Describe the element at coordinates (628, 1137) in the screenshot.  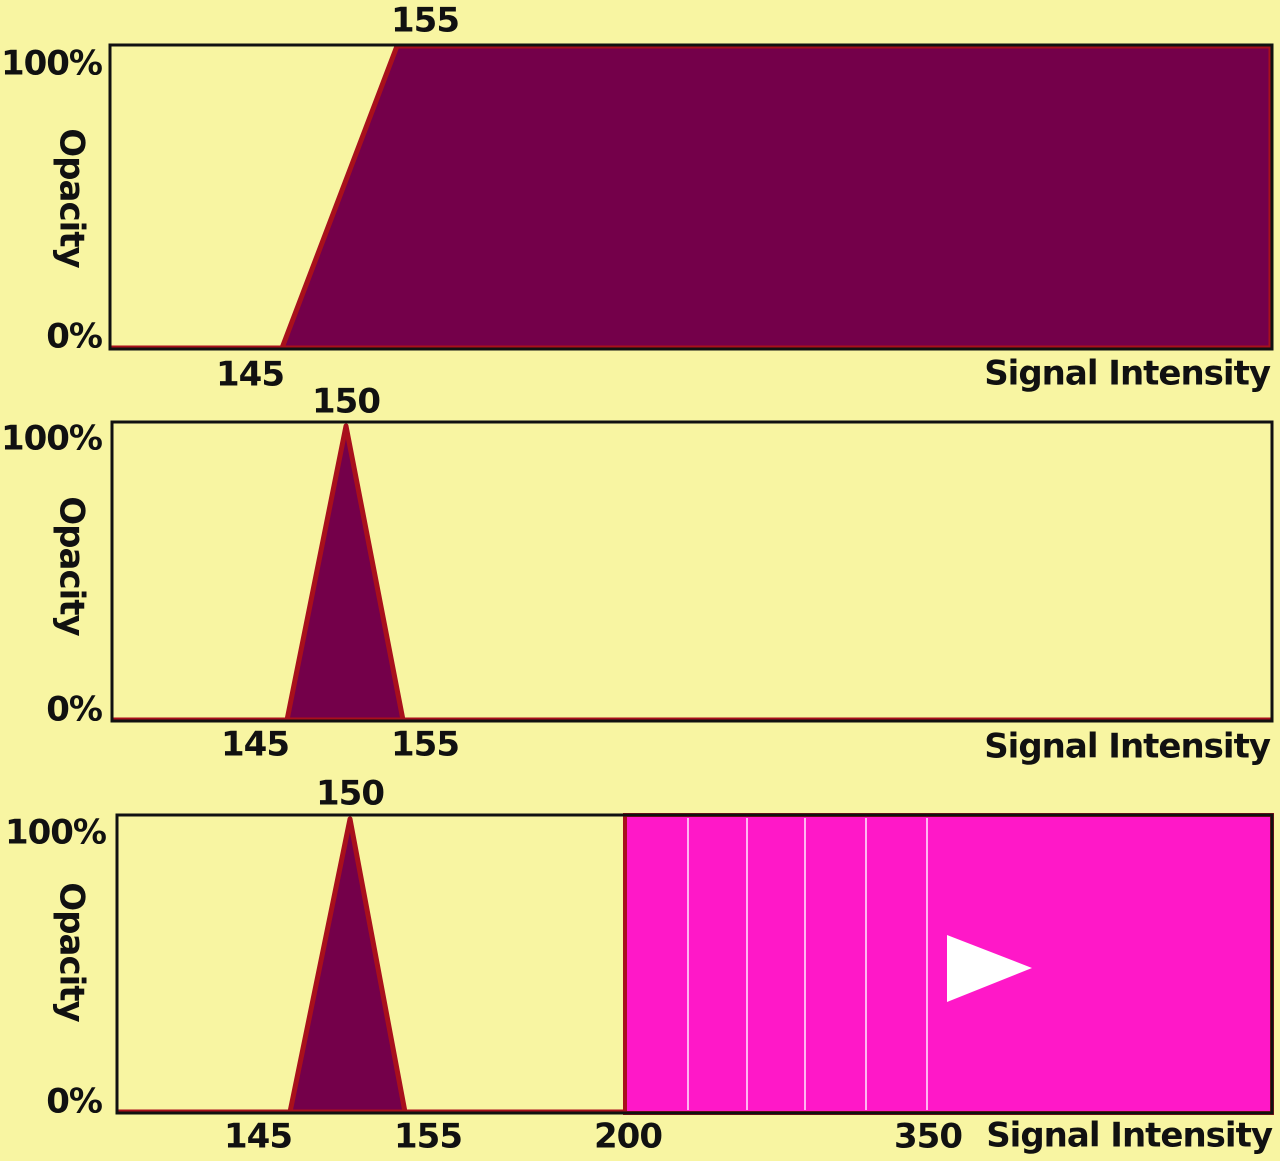
I see `x-label: 200` at that location.